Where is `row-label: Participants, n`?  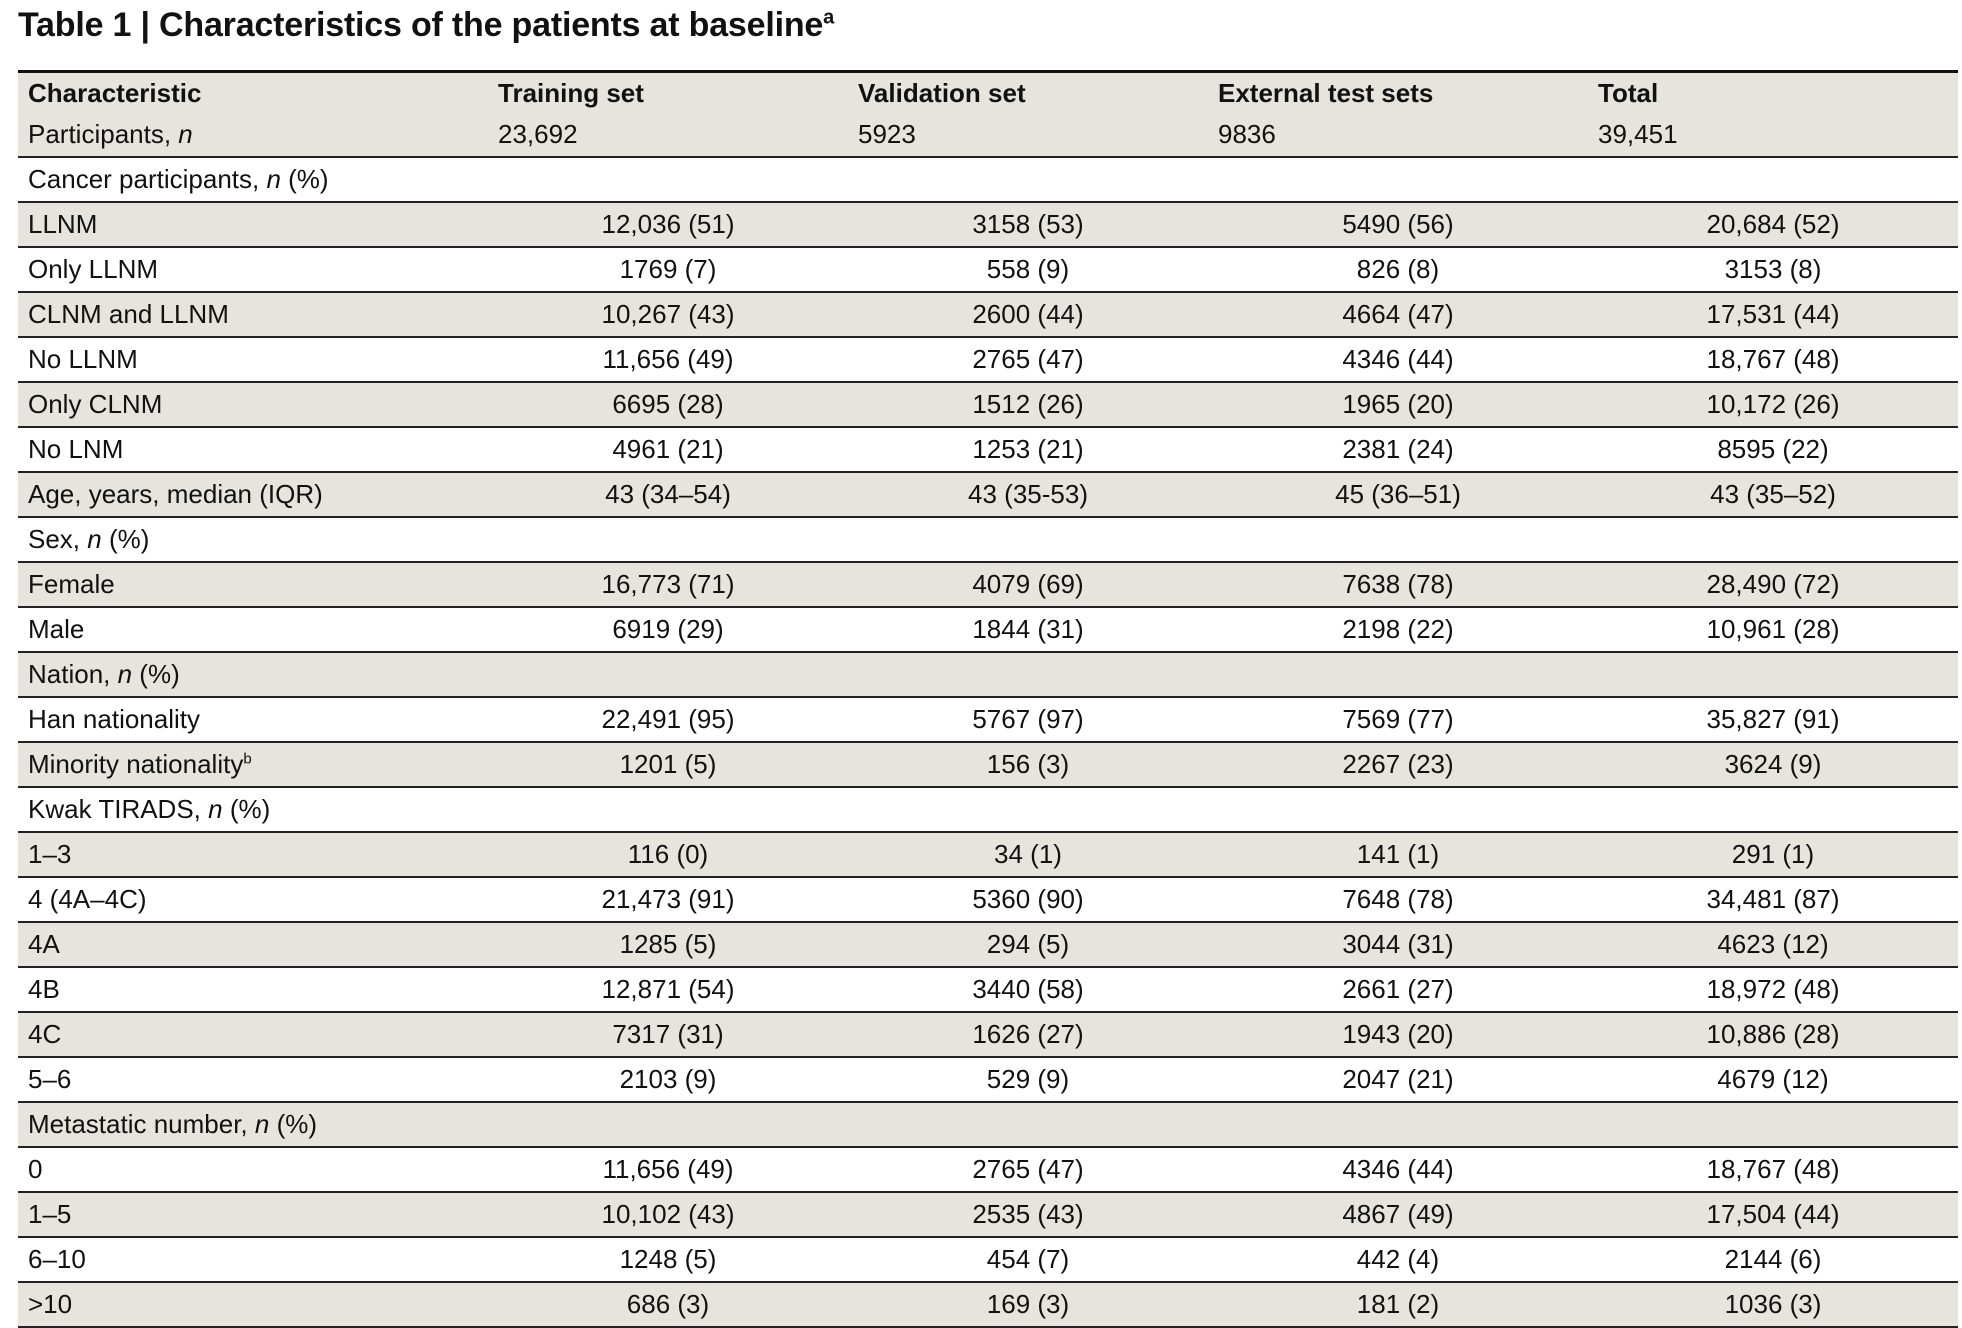 row-label: Participants, n is located at coordinates (253, 135).